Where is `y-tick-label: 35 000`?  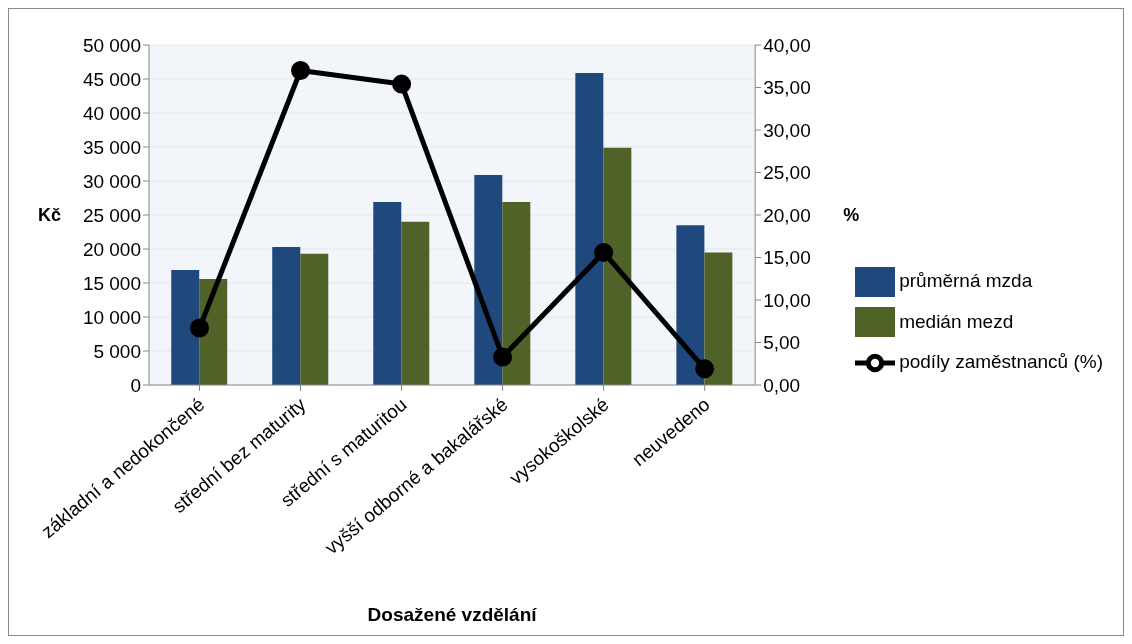 y-tick-label: 35 000 is located at coordinates (111, 147).